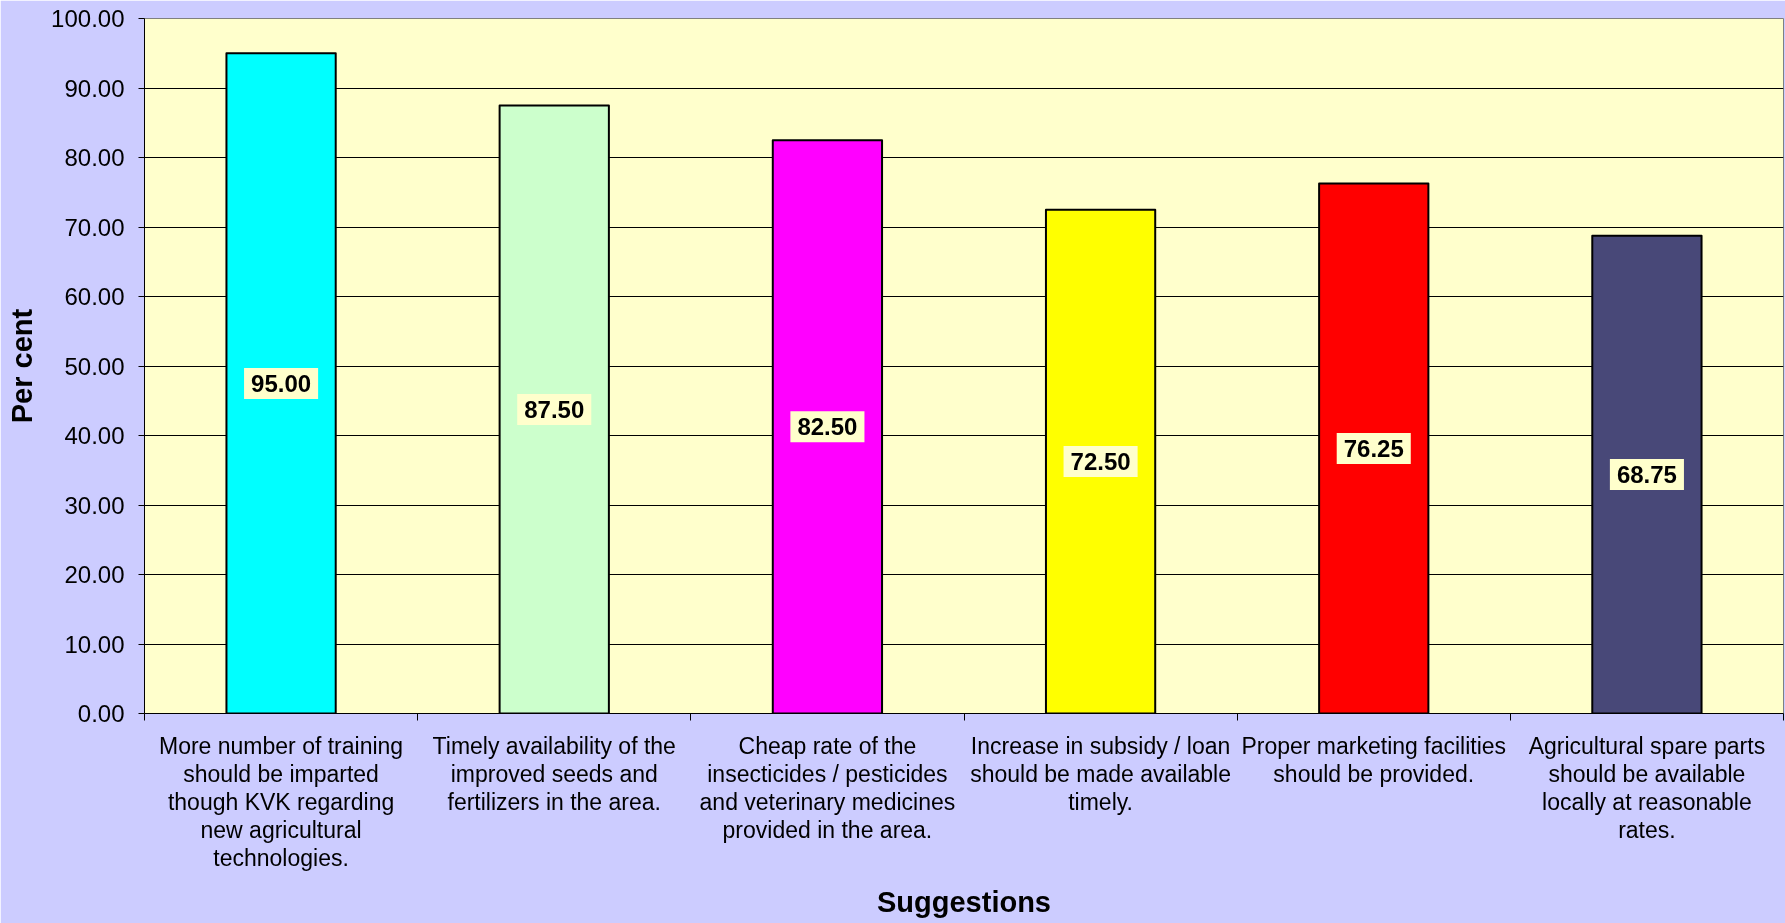 This screenshot has width=1785, height=923. Describe the element at coordinates (281, 801) in the screenshot. I see `x-tick-label: More number of training should be imparted though KVK regarding new agricultural technologies.` at that location.